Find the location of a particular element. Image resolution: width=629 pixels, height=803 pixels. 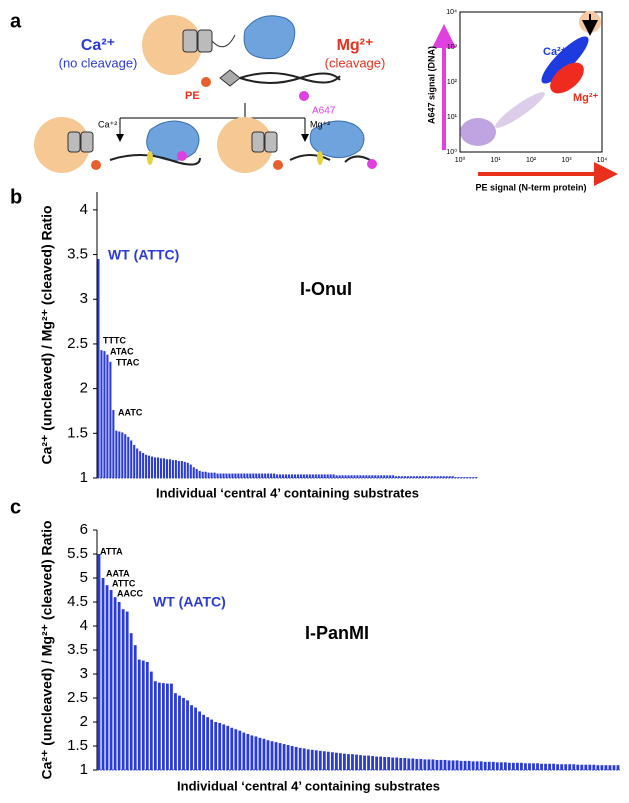

ca-branch: Ca⁺² is located at coordinates (107, 124).